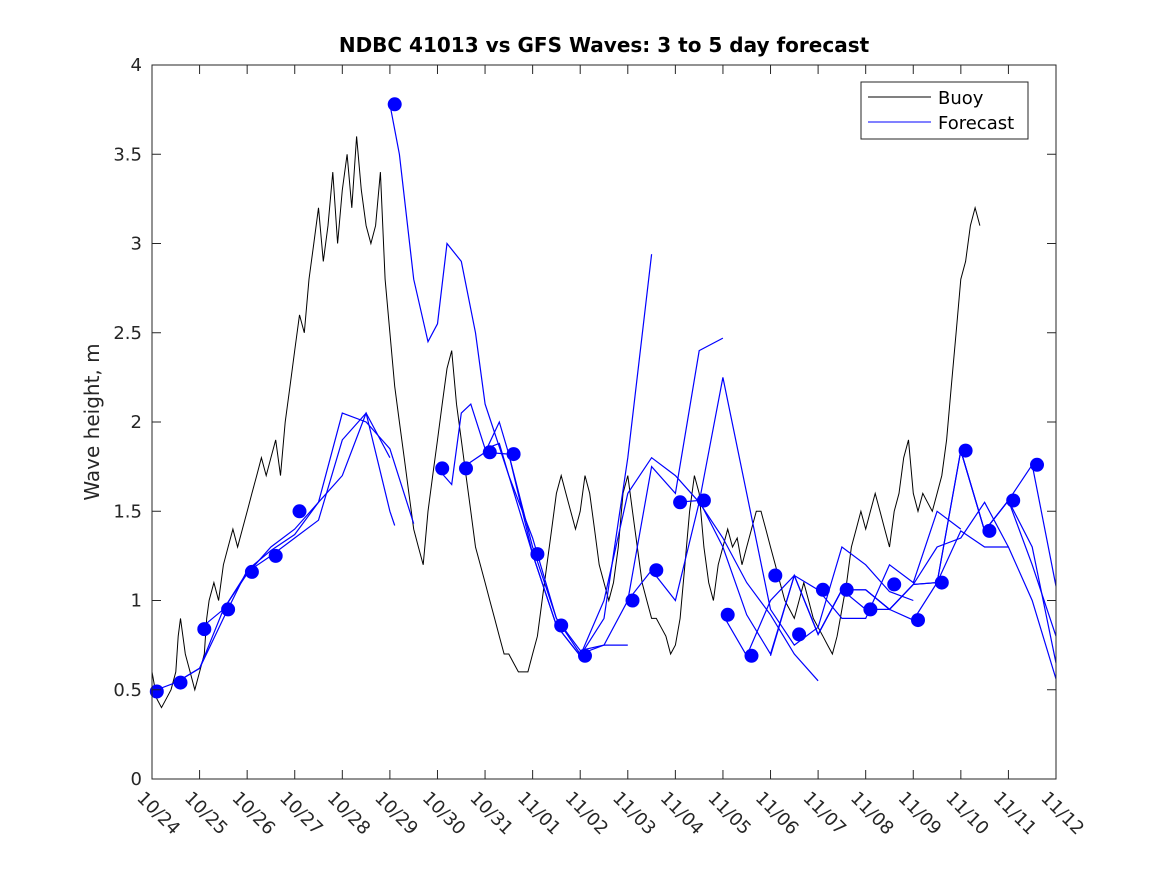 This screenshot has width=1167, height=875. I want to click on legend-forecast-label: Forecast, so click(976, 123).